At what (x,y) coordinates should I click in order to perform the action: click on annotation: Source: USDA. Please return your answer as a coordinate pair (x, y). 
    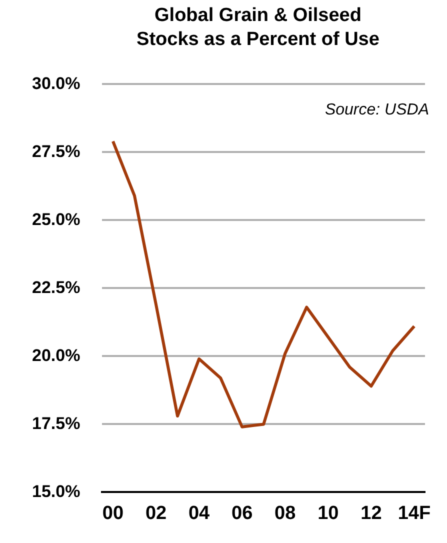
    Looking at the image, I should click on (376, 110).